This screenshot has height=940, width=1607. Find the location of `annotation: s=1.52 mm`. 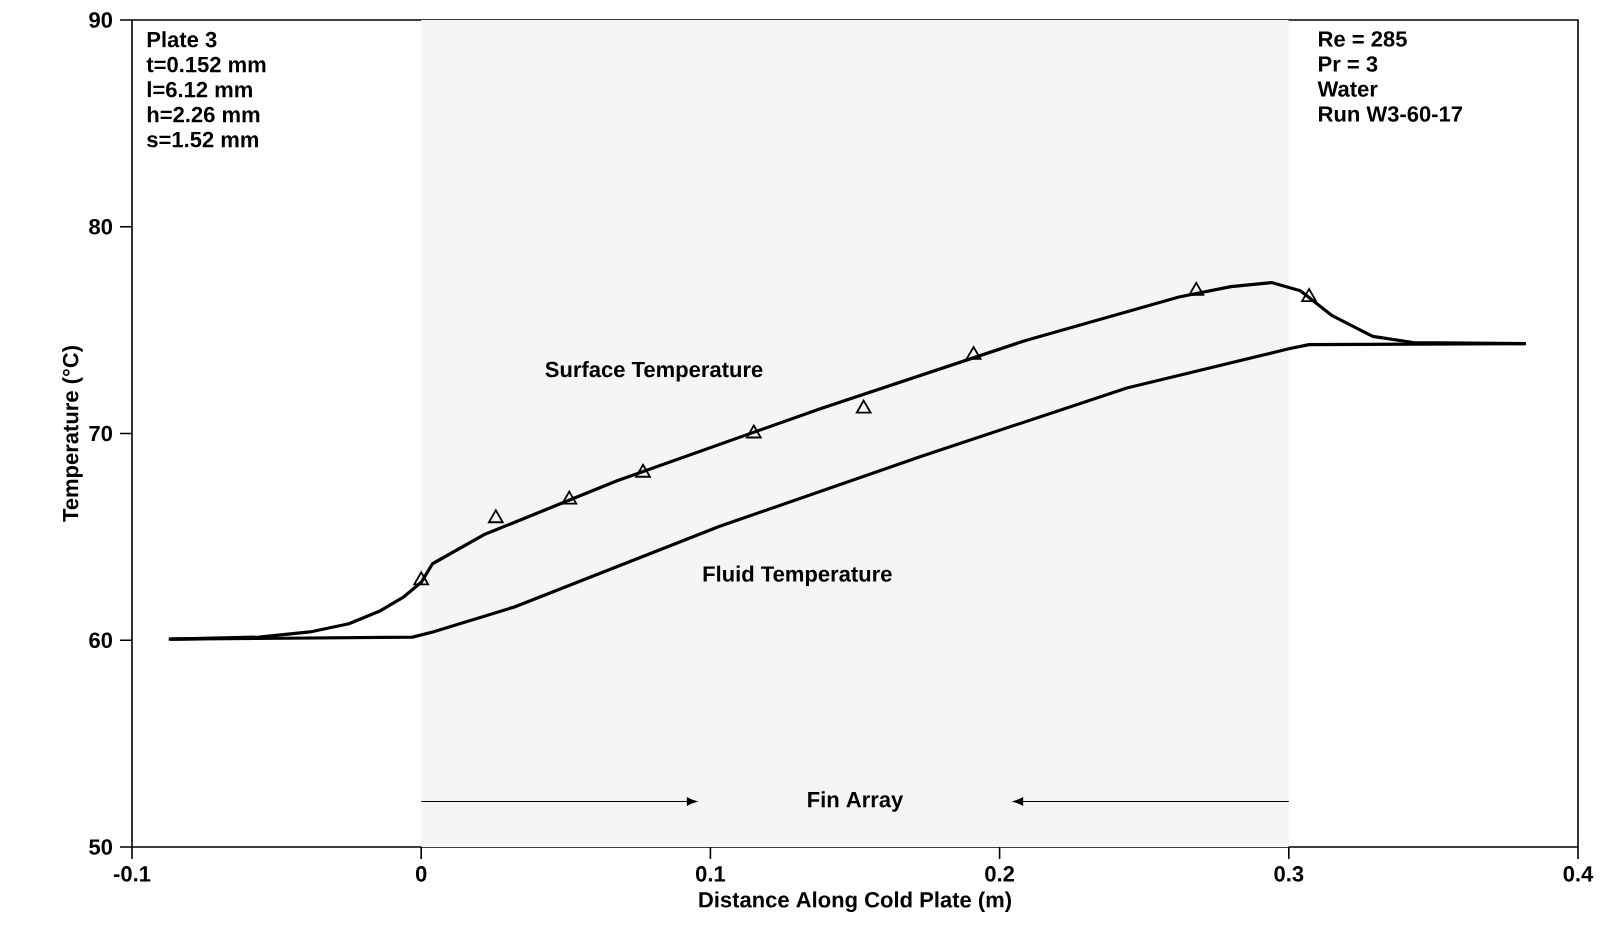

annotation: s=1.52 mm is located at coordinates (203, 139).